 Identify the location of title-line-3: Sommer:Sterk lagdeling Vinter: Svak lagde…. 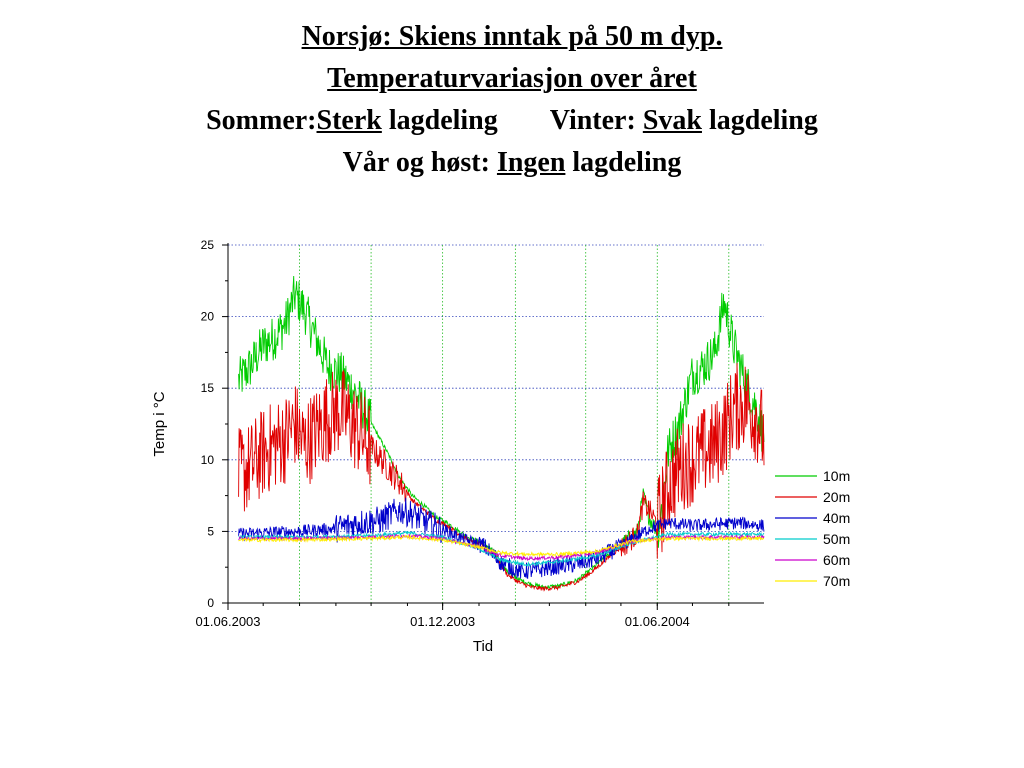
(512, 121).